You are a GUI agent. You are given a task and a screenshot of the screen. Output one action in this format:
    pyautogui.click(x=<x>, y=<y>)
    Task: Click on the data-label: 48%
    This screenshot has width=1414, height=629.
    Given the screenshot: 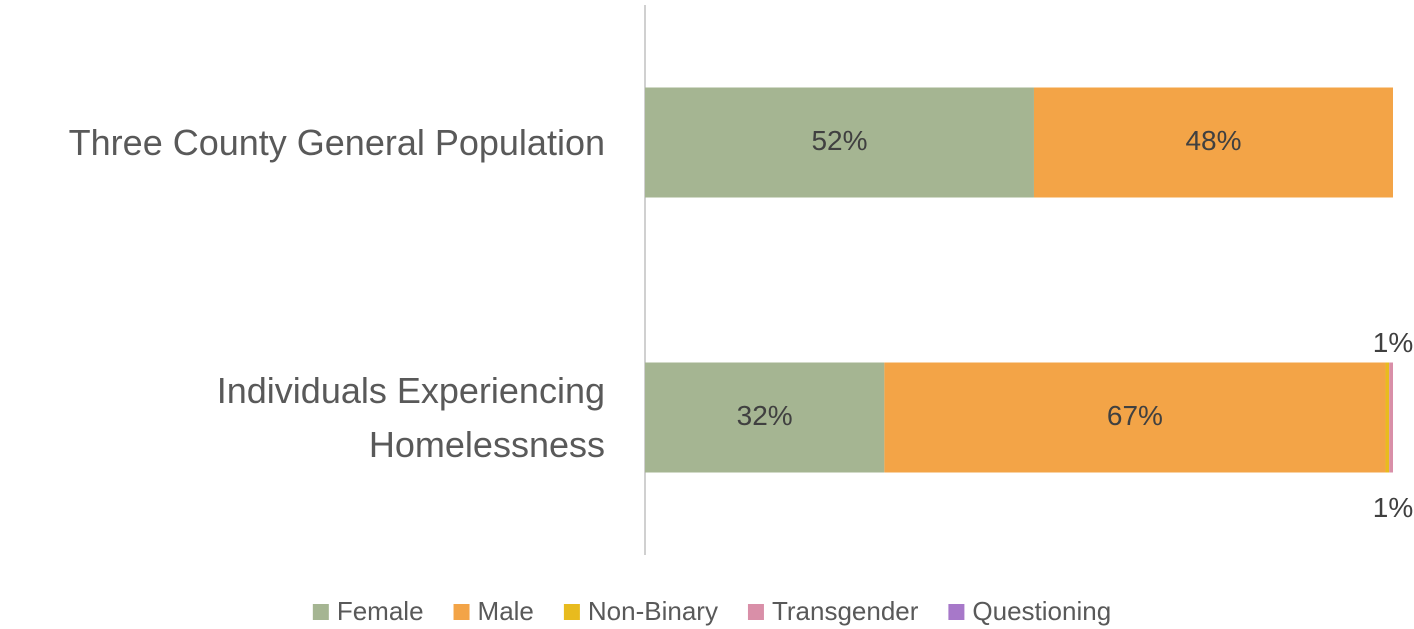 What is the action you would take?
    pyautogui.click(x=1213, y=140)
    